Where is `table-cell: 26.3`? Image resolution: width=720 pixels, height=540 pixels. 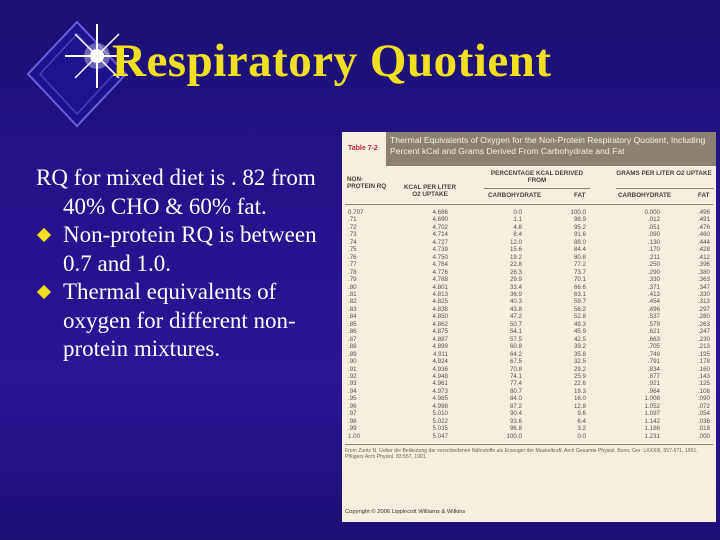 table-cell: 26.3 is located at coordinates (515, 272).